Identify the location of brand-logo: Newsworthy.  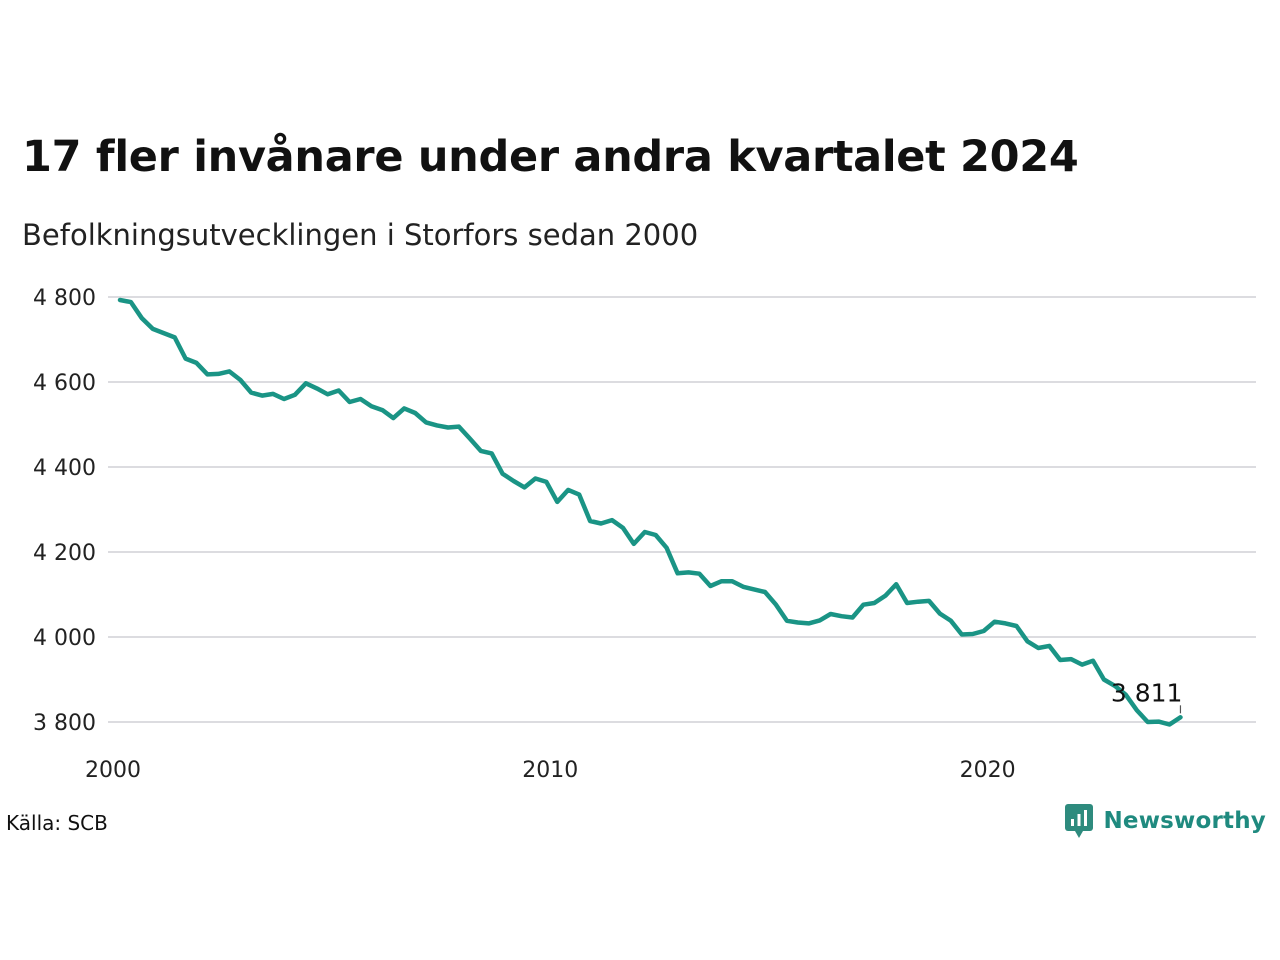
(1165, 821).